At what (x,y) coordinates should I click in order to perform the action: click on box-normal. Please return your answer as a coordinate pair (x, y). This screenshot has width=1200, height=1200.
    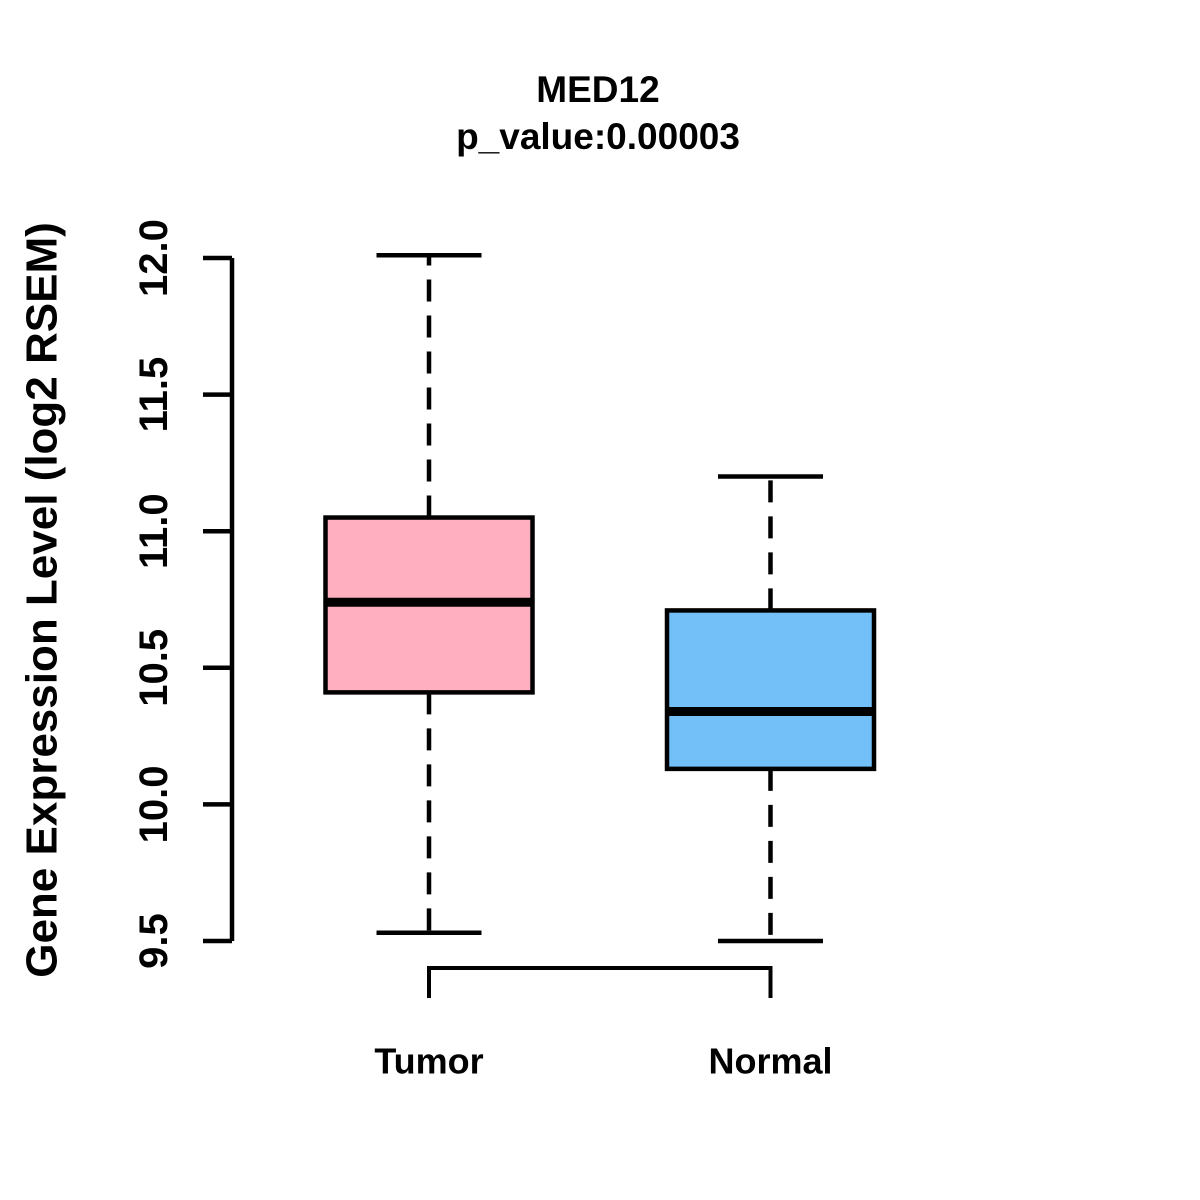
    Looking at the image, I should click on (770, 690).